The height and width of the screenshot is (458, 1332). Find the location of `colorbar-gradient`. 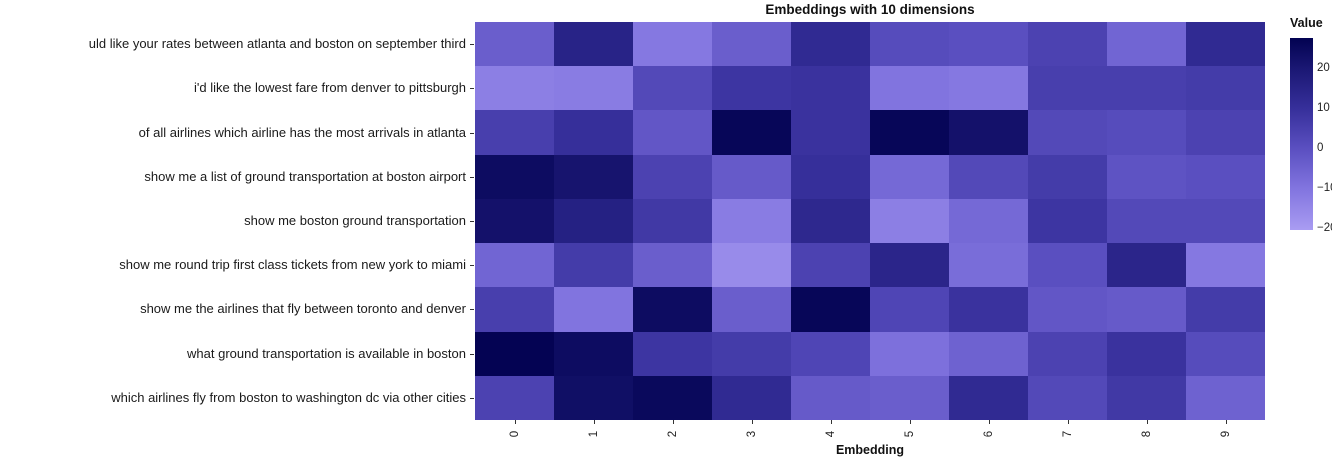

colorbar-gradient is located at coordinates (1301, 134).